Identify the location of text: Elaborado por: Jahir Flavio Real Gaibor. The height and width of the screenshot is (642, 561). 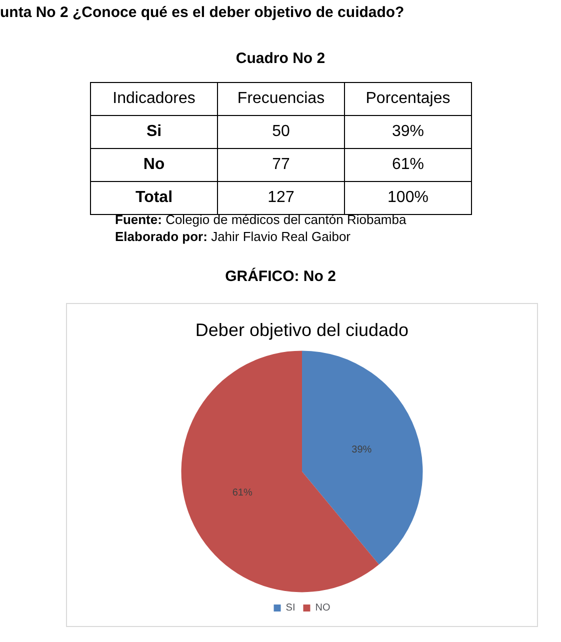
(233, 236).